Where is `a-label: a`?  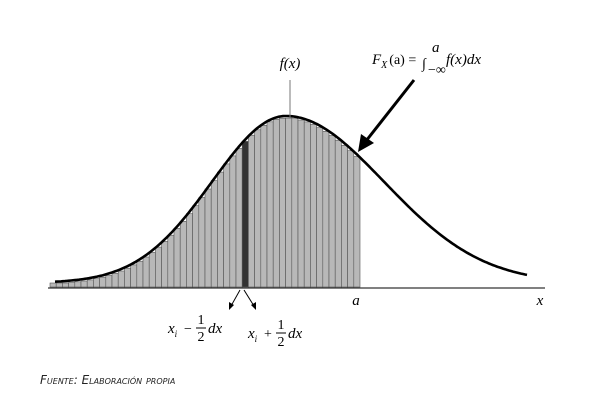
a-label: a is located at coordinates (356, 301).